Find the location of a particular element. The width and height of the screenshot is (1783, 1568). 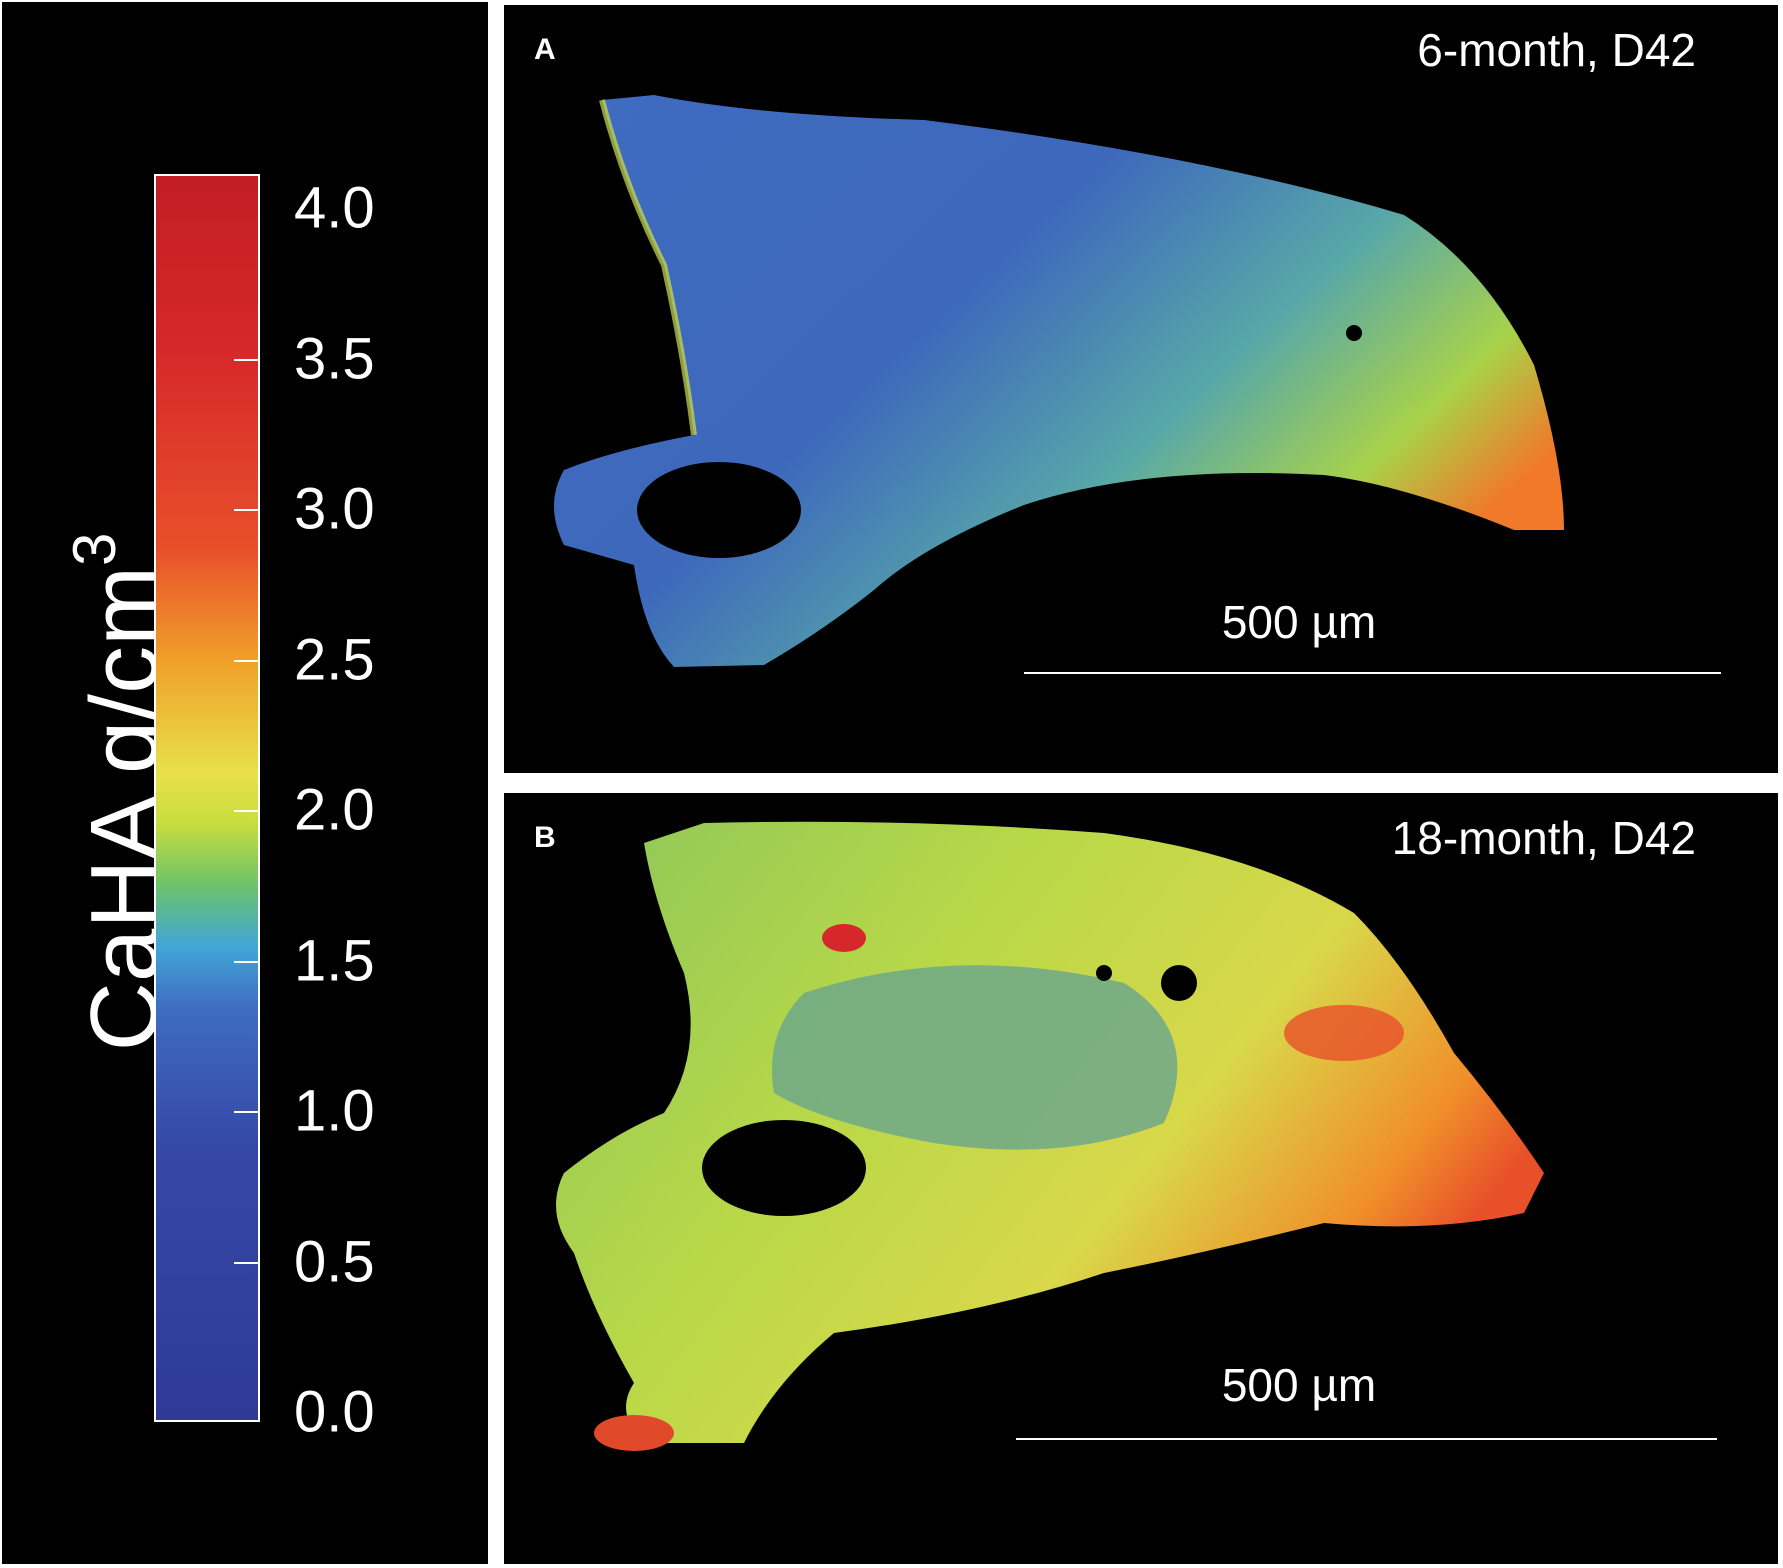

colorbar-gradient is located at coordinates (207, 798).